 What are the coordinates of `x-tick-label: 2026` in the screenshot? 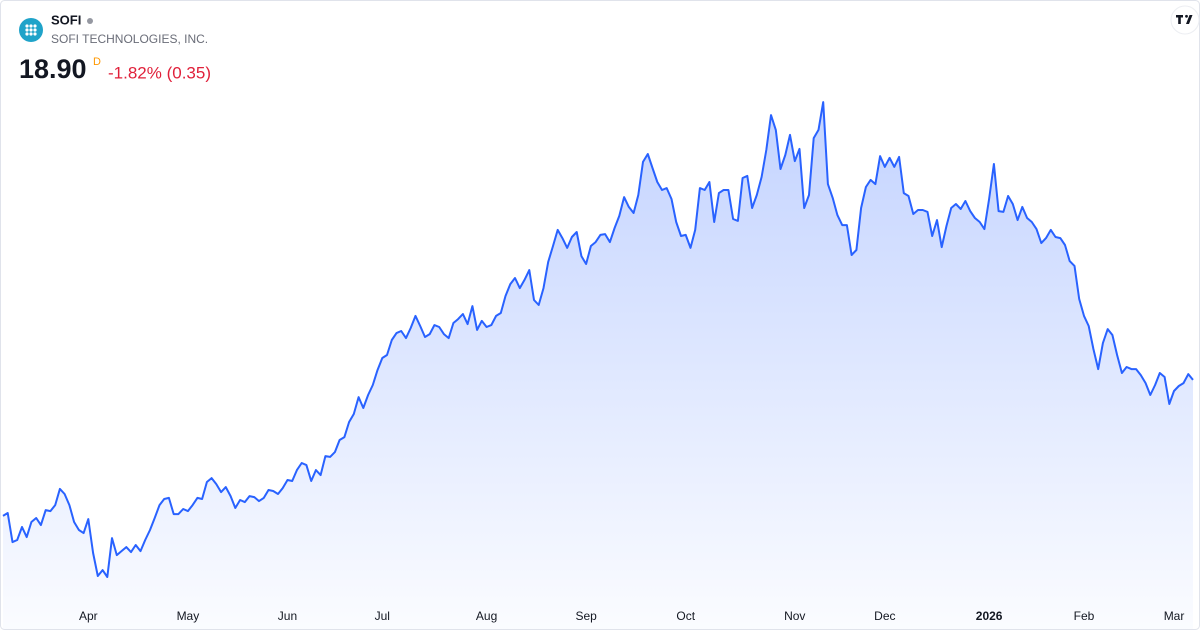 It's located at (989, 616).